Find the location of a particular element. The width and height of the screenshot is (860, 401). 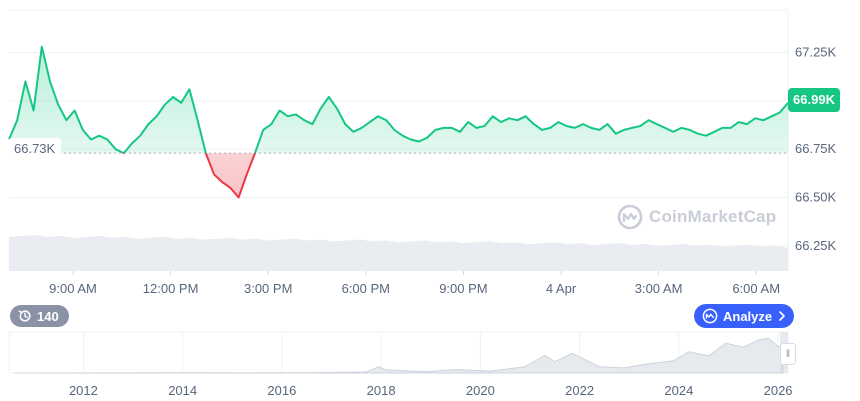

y-tick-label: 66.50K is located at coordinates (816, 197).